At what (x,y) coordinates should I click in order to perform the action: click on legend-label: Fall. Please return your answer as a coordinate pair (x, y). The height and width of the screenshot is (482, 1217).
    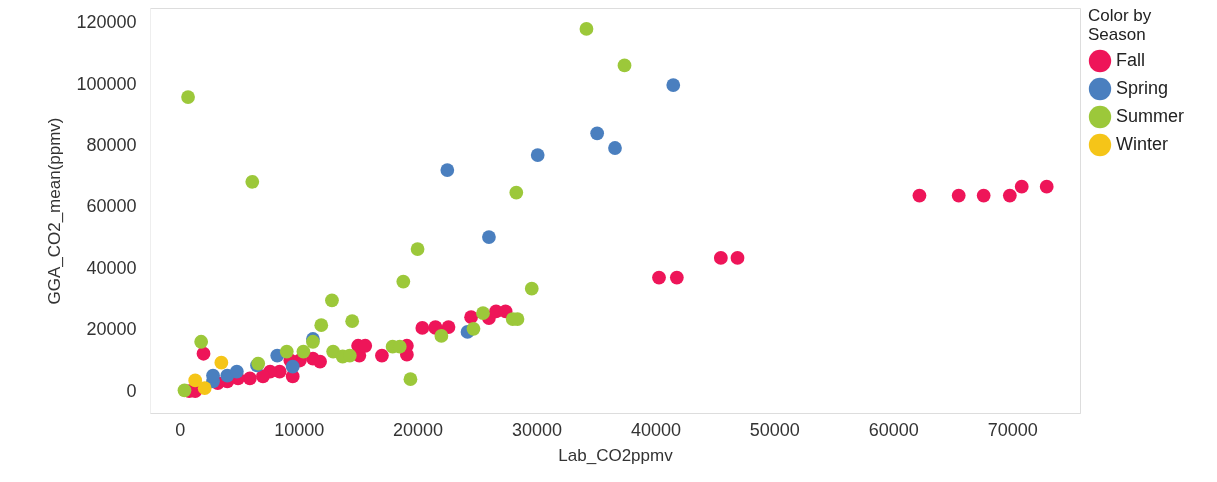
    Looking at the image, I should click on (1131, 60).